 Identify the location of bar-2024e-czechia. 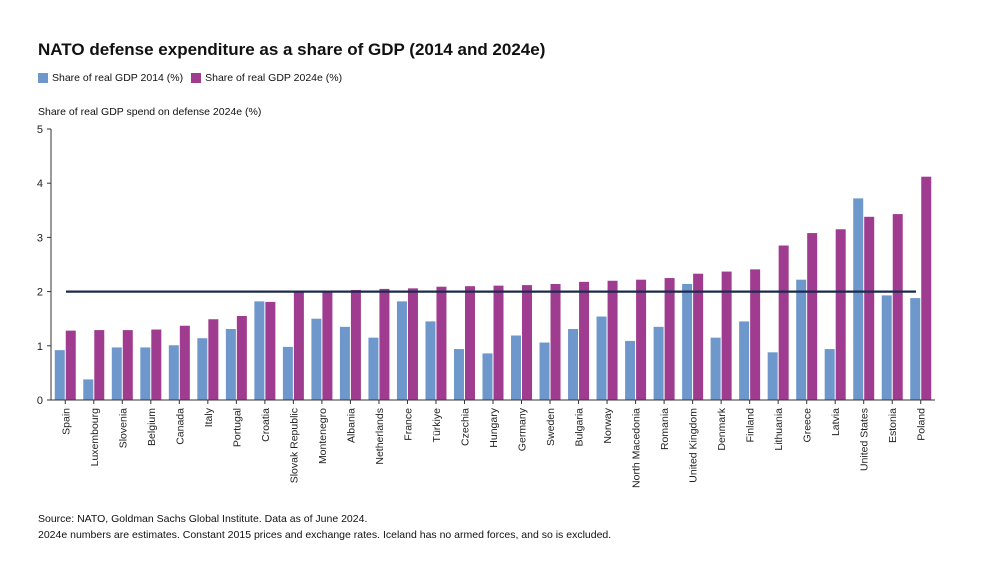
(469, 343).